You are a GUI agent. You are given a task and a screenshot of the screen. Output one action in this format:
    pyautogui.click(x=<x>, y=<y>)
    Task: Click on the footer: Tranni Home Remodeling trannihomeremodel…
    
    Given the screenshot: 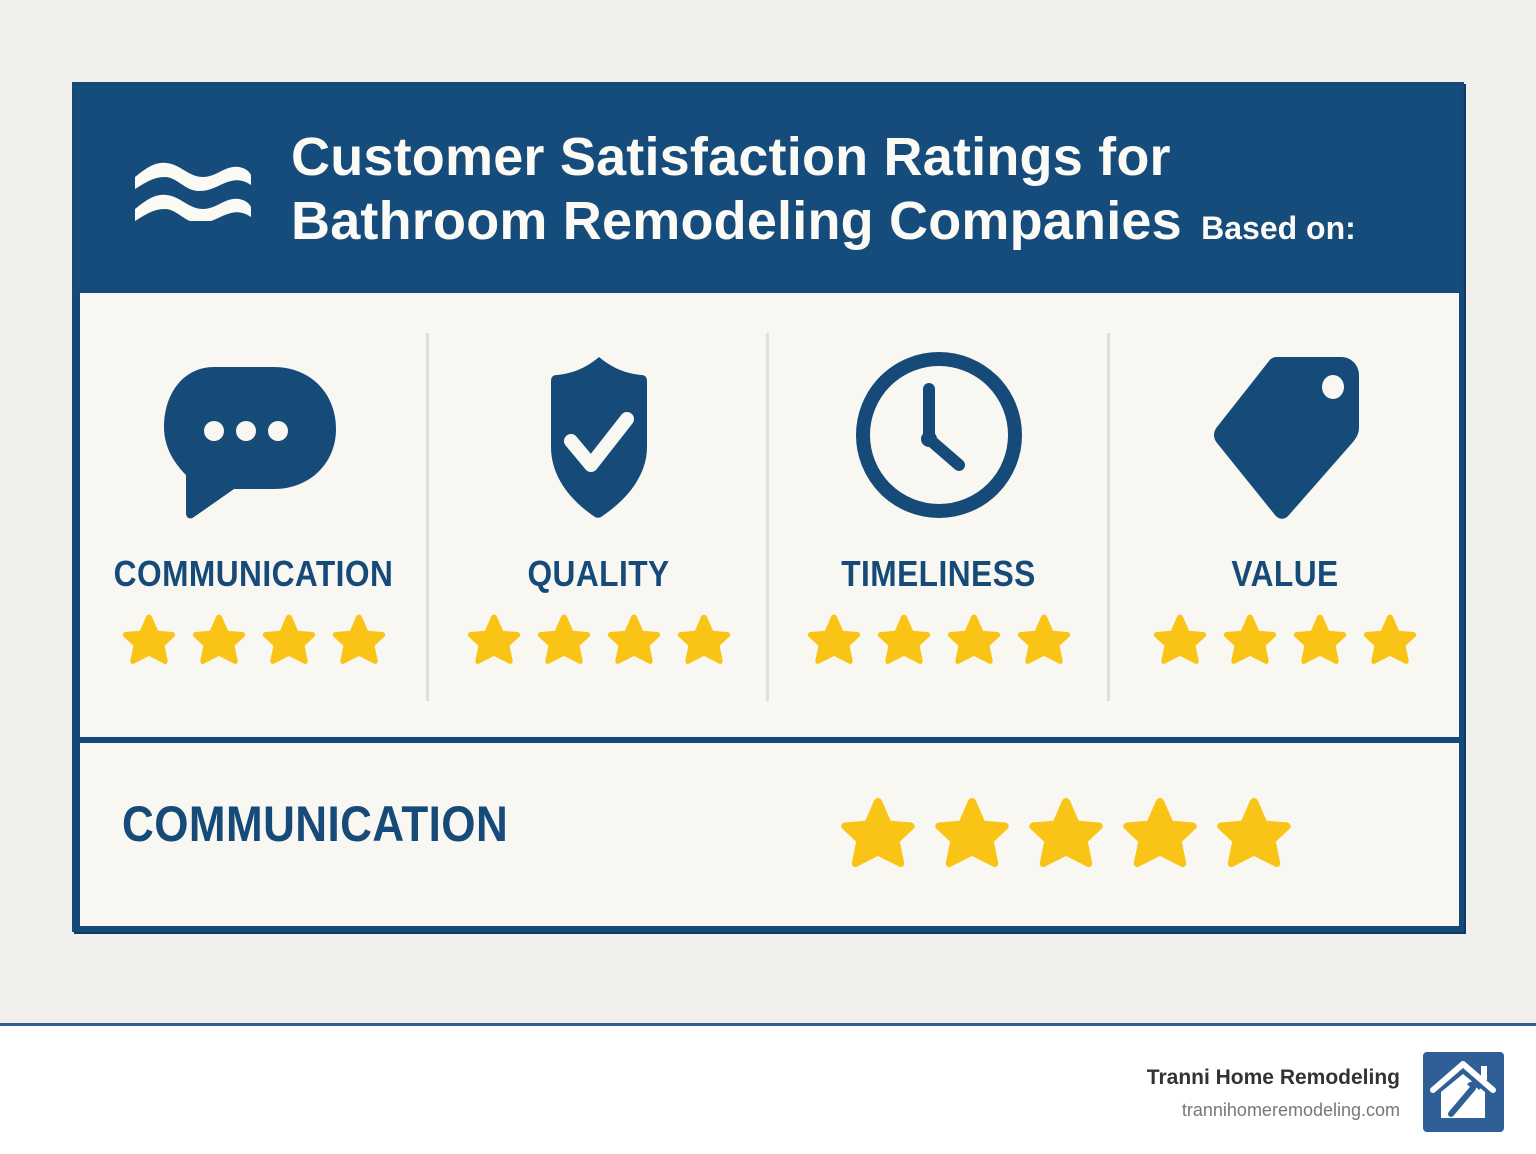 What is the action you would take?
    pyautogui.click(x=768, y=1090)
    